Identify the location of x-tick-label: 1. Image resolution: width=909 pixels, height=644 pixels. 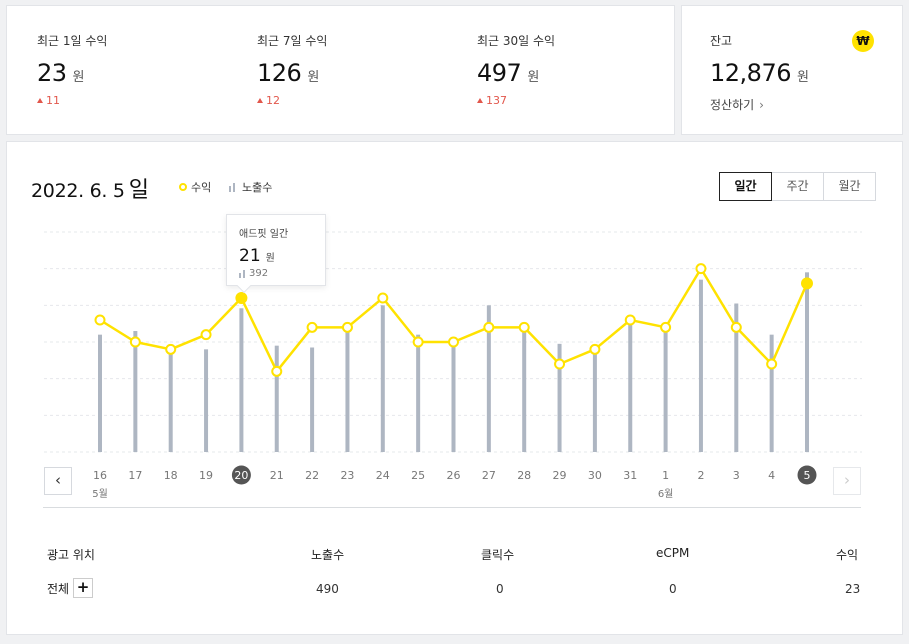
(665, 475).